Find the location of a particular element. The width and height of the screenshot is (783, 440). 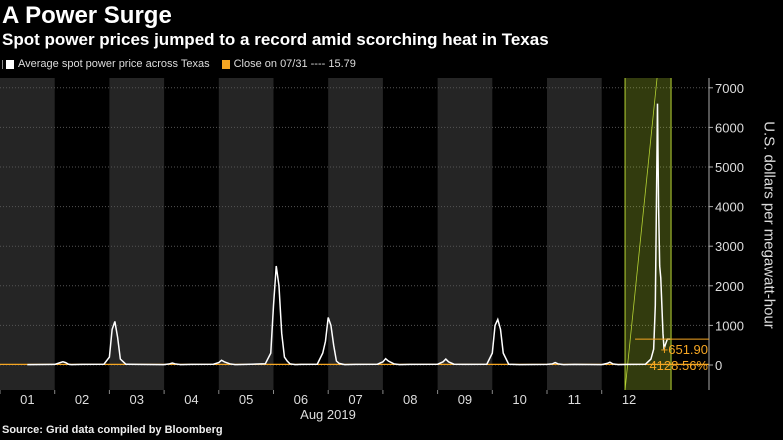

source-note: Source: Grid data compiled by Bloomberg is located at coordinates (112, 430).